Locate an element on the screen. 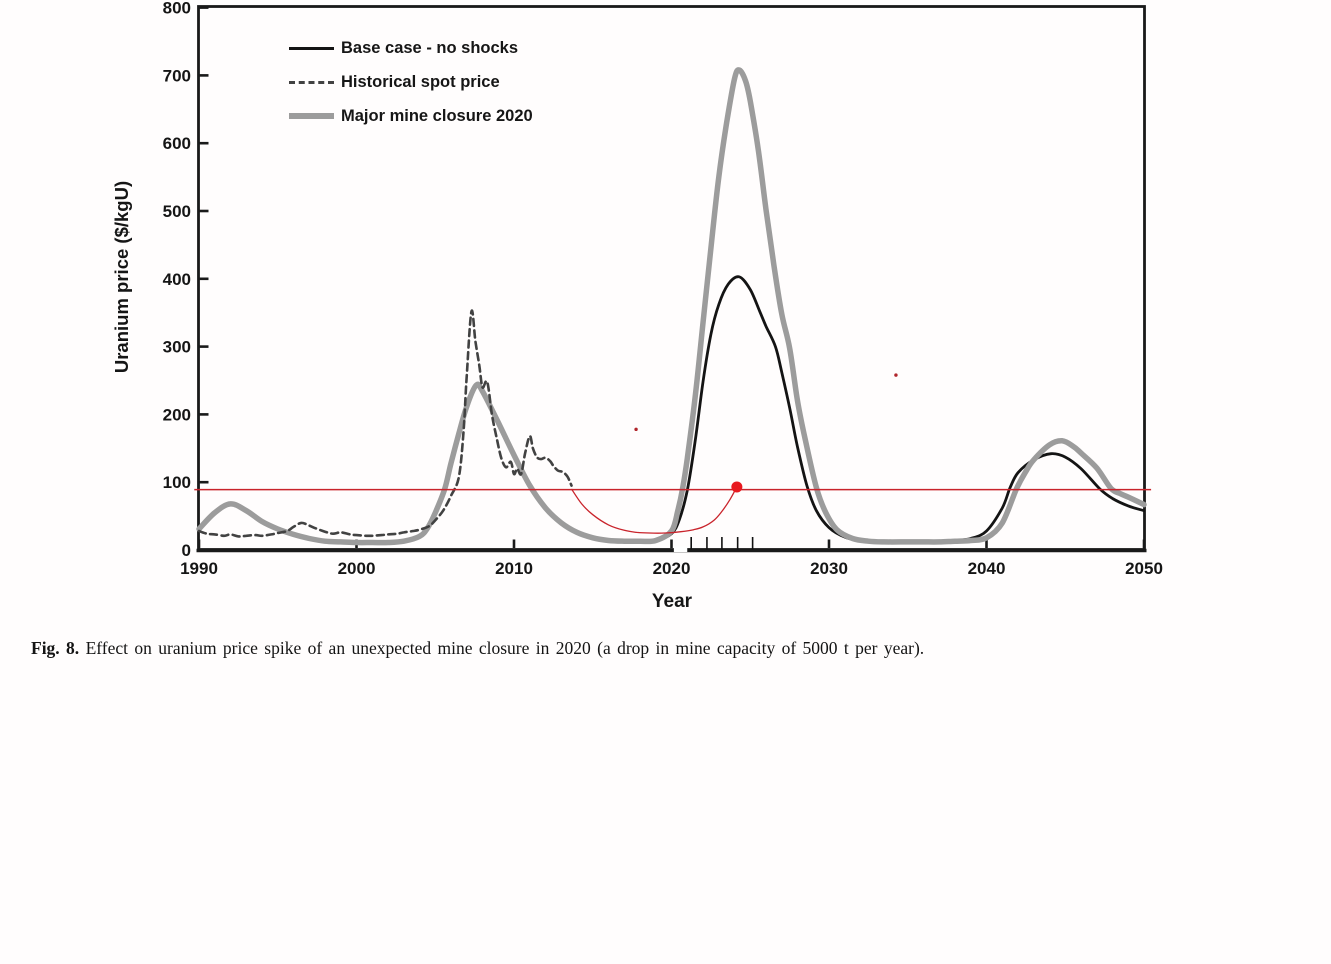 The width and height of the screenshot is (1331, 964). y-tick-label: 600 is located at coordinates (177, 143).